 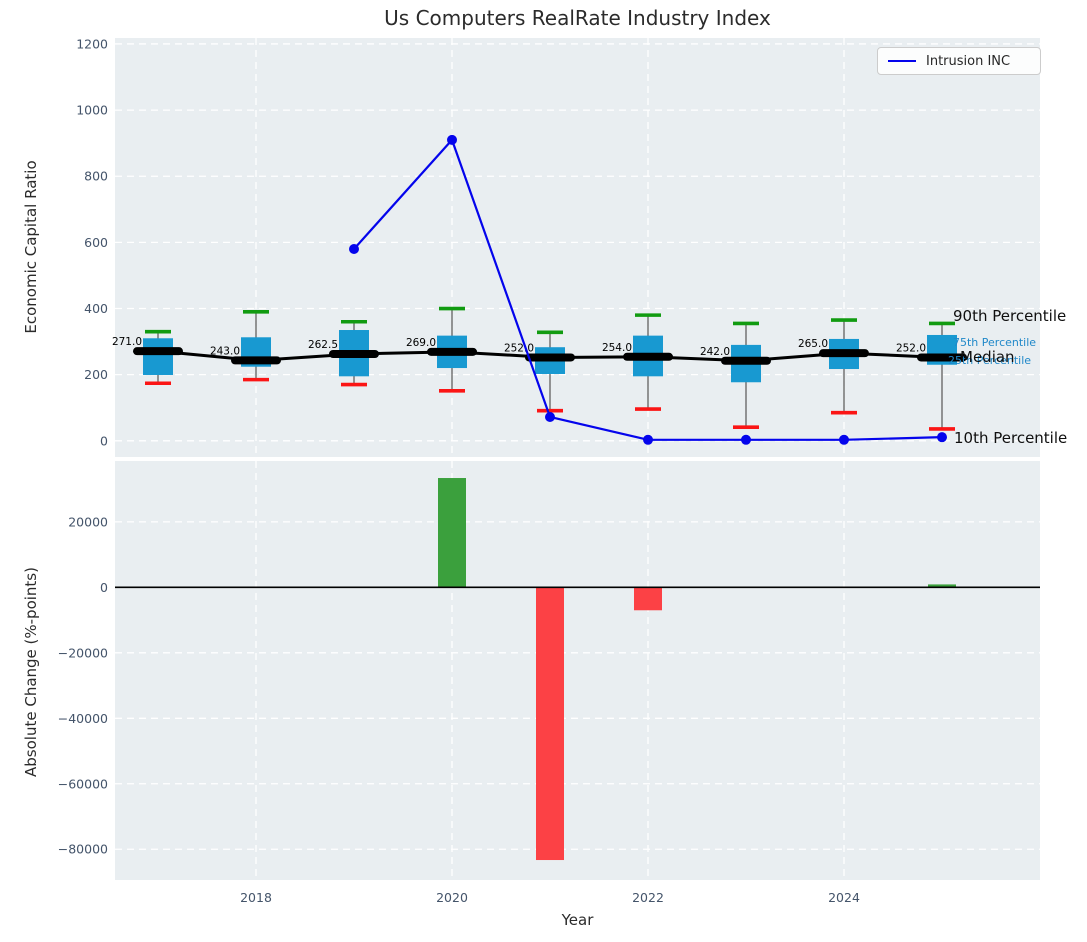 What do you see at coordinates (1011, 438) in the screenshot?
I see `annotation-10th-percentile: 10th Percentile` at bounding box center [1011, 438].